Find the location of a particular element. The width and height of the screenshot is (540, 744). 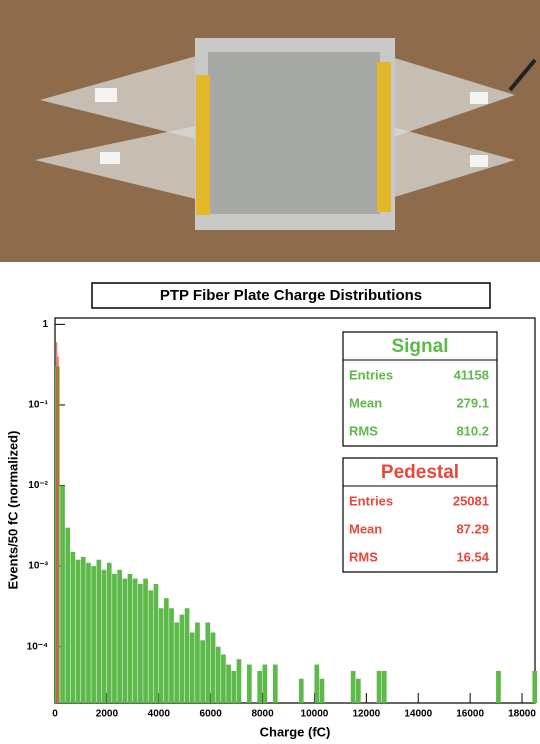

stats-value: 279.1 is located at coordinates (472, 402).